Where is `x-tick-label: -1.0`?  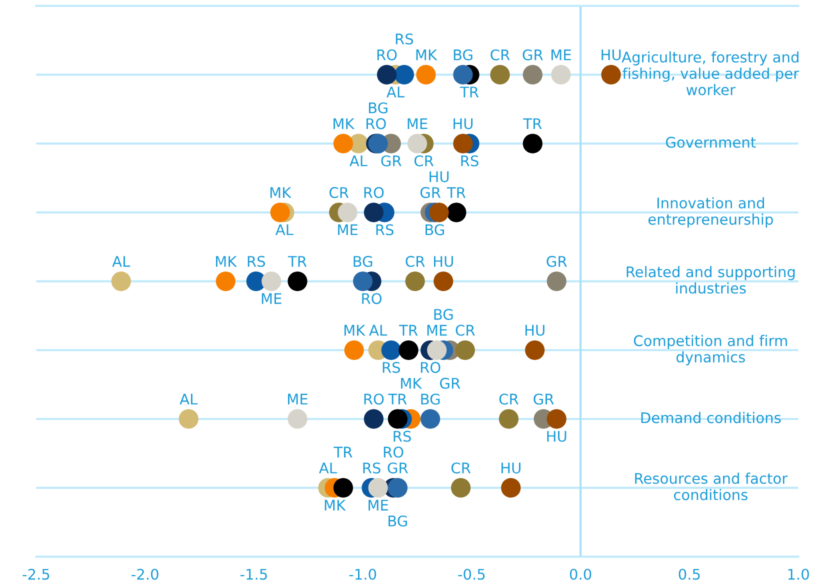
x-tick-label: -1.0 is located at coordinates (362, 574).